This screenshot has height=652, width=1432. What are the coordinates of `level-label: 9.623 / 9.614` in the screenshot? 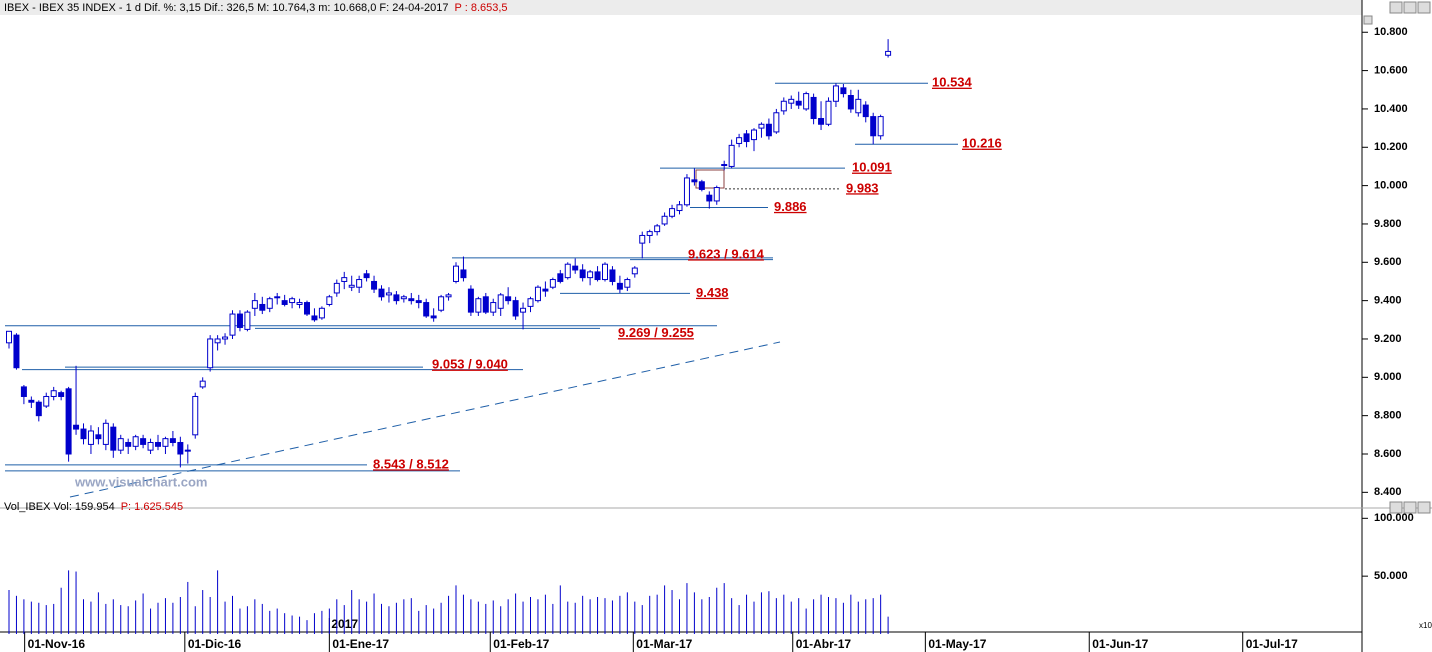 It's located at (726, 253).